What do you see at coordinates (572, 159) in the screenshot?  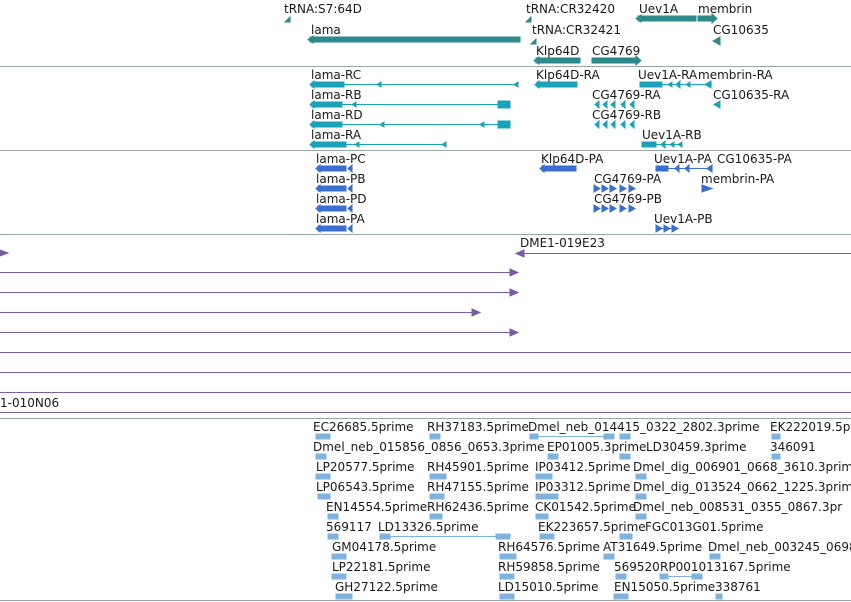 I see `protein-label: Klp64D-PA` at bounding box center [572, 159].